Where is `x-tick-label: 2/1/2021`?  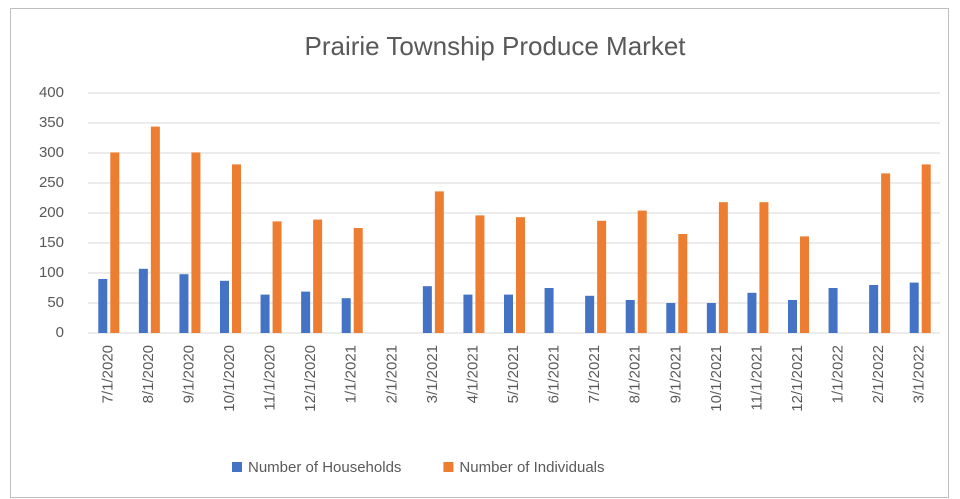
x-tick-label: 2/1/2021 is located at coordinates (391, 374).